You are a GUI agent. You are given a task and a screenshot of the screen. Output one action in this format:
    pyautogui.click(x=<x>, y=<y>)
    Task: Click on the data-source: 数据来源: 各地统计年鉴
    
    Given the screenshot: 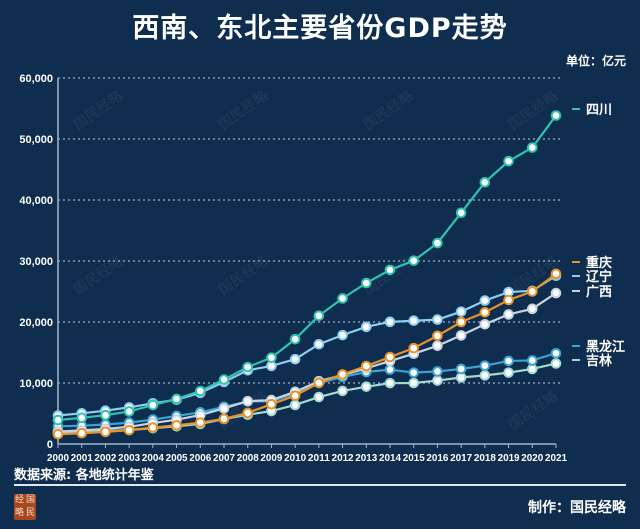 What is the action you would take?
    pyautogui.click(x=84, y=475)
    